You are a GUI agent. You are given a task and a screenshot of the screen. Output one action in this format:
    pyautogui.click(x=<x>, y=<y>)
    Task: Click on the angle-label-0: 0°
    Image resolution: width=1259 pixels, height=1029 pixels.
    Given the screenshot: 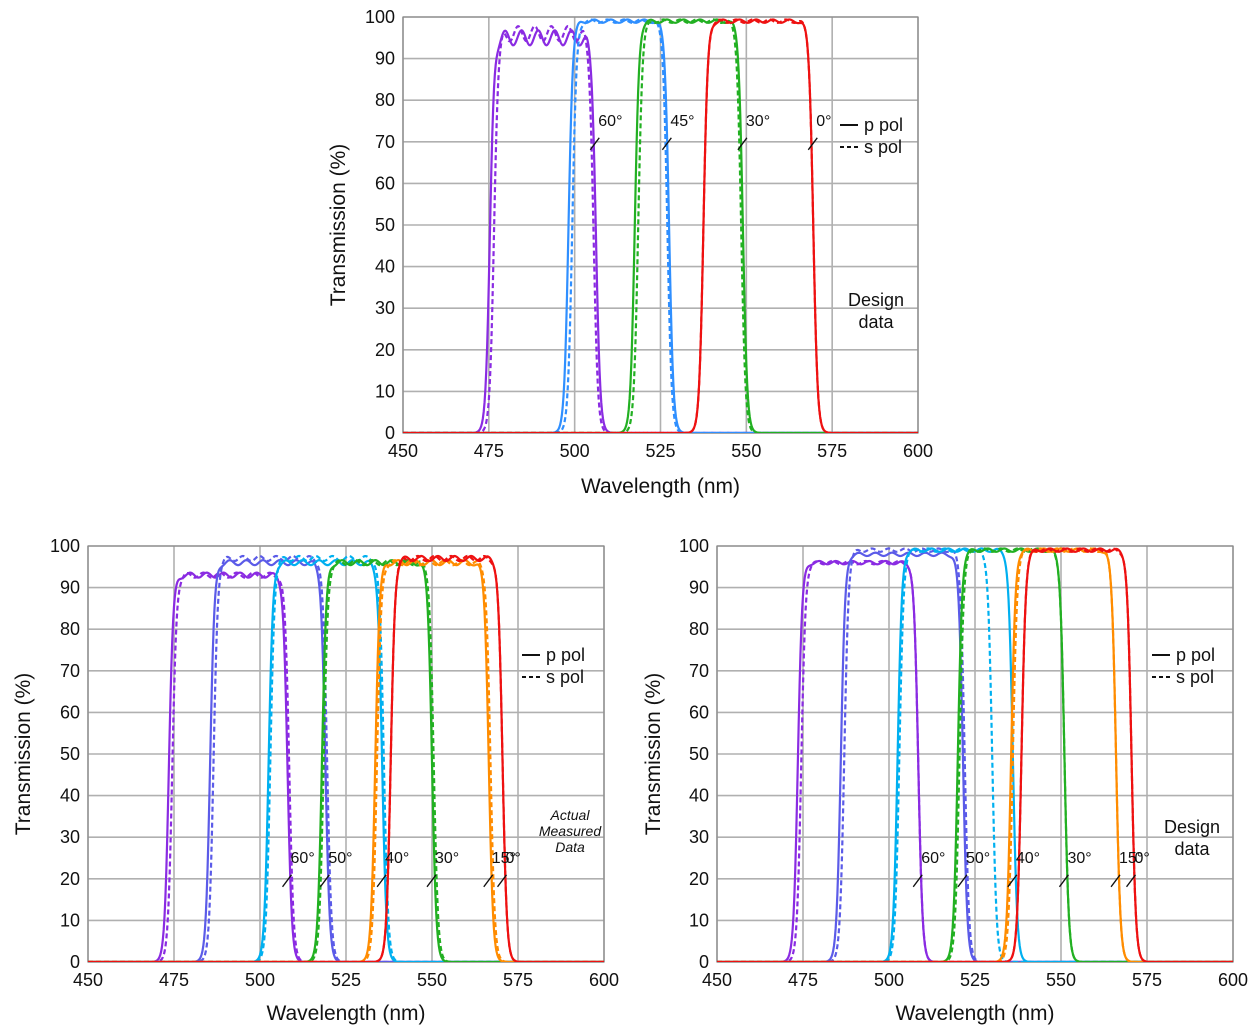 What is the action you would take?
    pyautogui.click(x=513, y=858)
    